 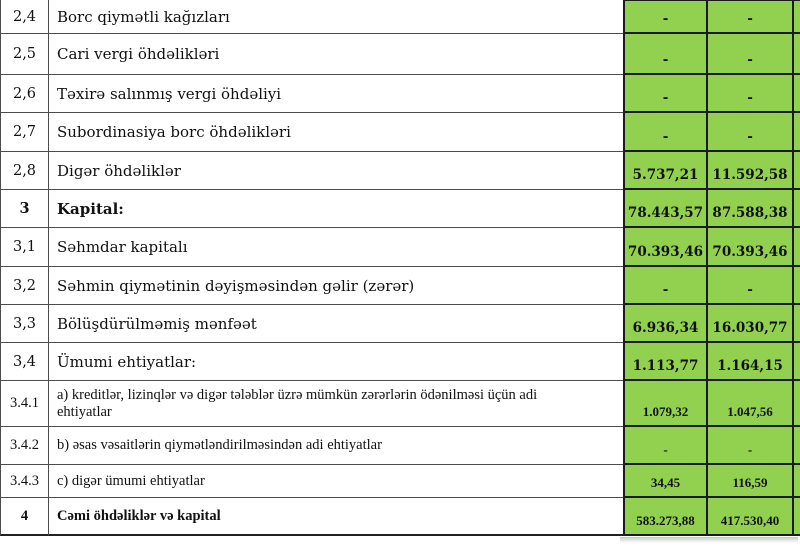 What do you see at coordinates (750, 362) in the screenshot?
I see `row-value-column2-cell: 1.164,15` at bounding box center [750, 362].